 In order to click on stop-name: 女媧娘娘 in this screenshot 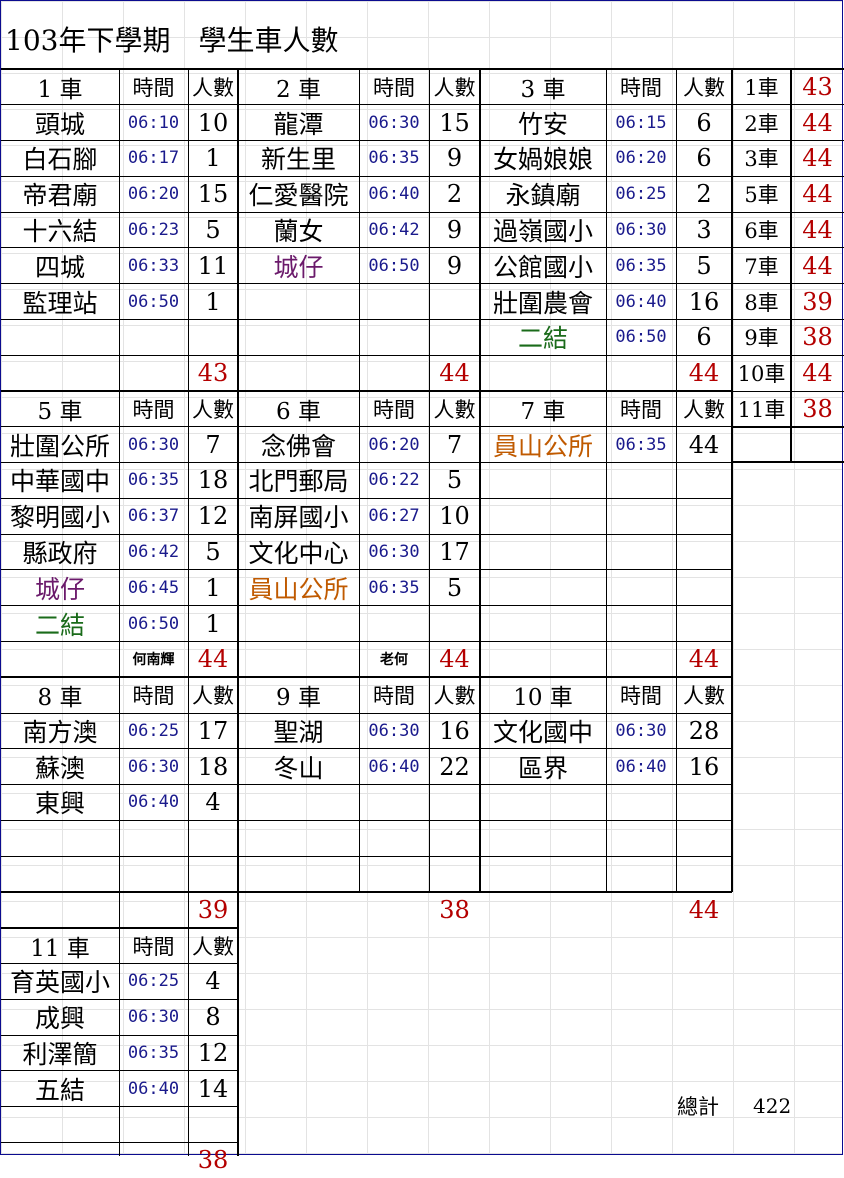, I will do `click(542, 160)`.